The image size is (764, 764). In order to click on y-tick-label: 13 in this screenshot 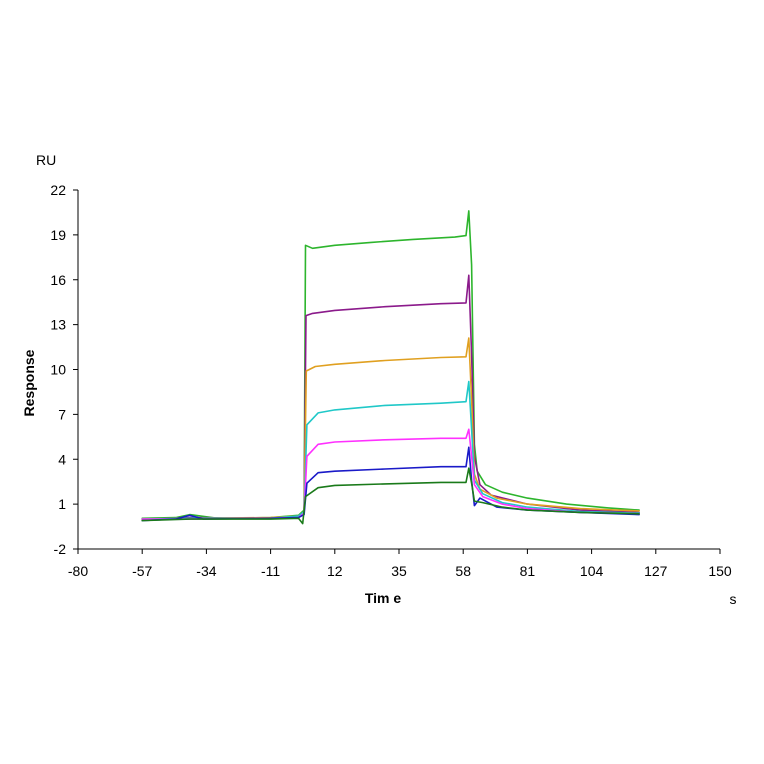, I will do `click(58, 325)`.